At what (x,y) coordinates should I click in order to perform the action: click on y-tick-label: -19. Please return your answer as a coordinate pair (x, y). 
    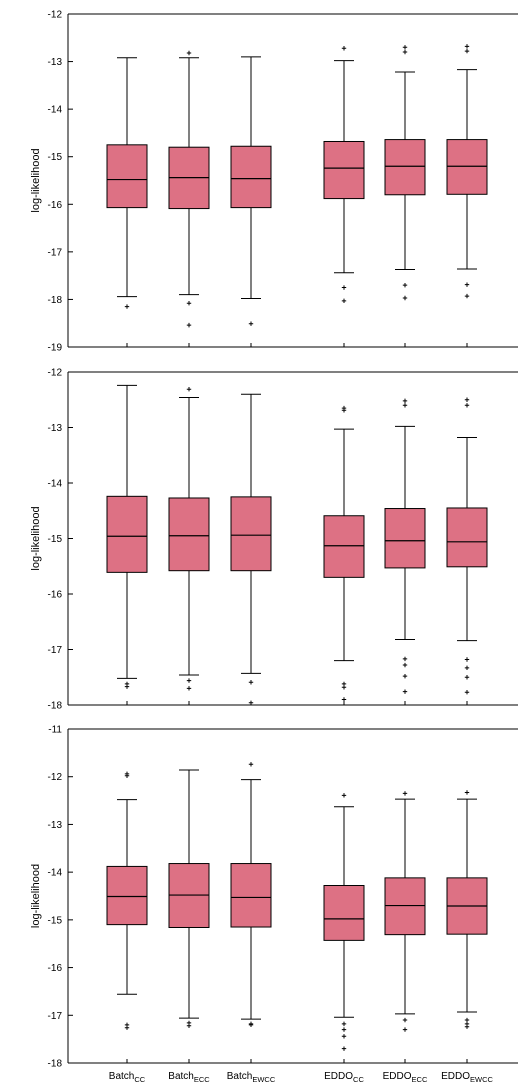
    Looking at the image, I should click on (55, 348).